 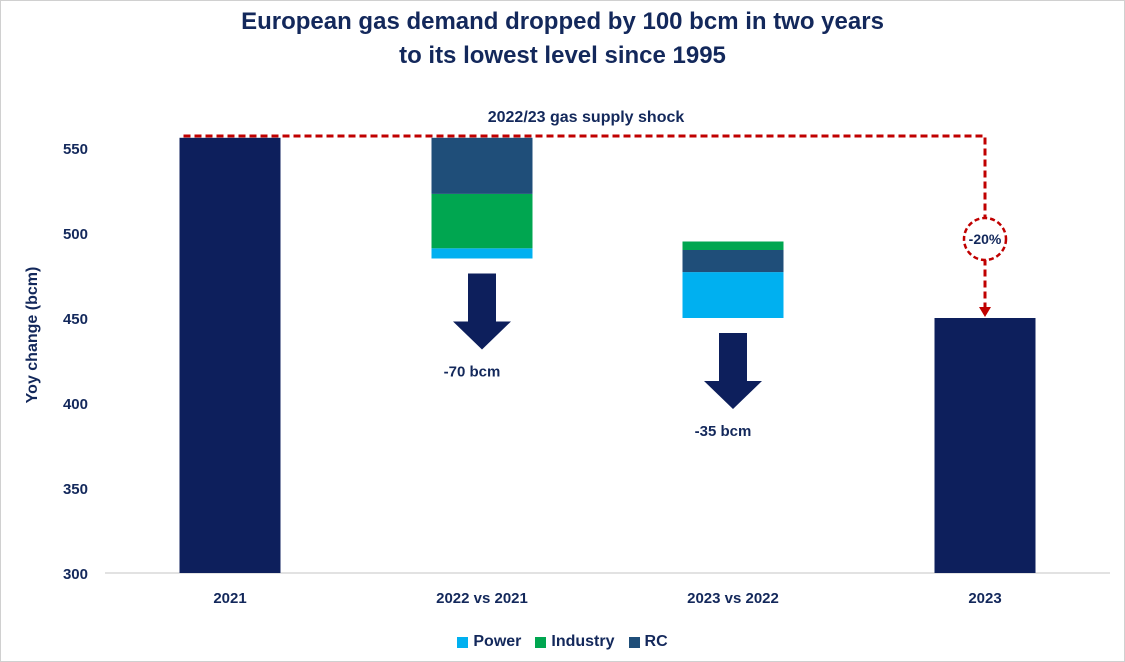 What do you see at coordinates (583, 641) in the screenshot?
I see `legend-label-industry: Industry` at bounding box center [583, 641].